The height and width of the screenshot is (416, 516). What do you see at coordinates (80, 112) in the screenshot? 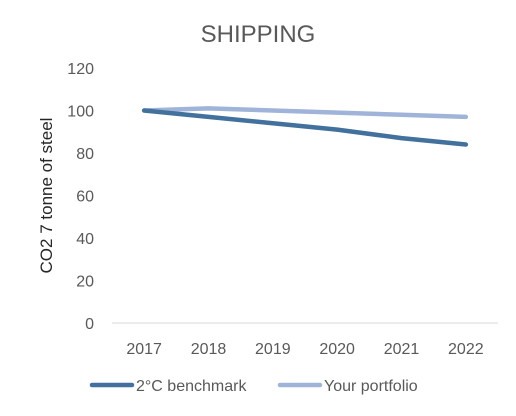
I see `y-tick-label: 100` at bounding box center [80, 112].